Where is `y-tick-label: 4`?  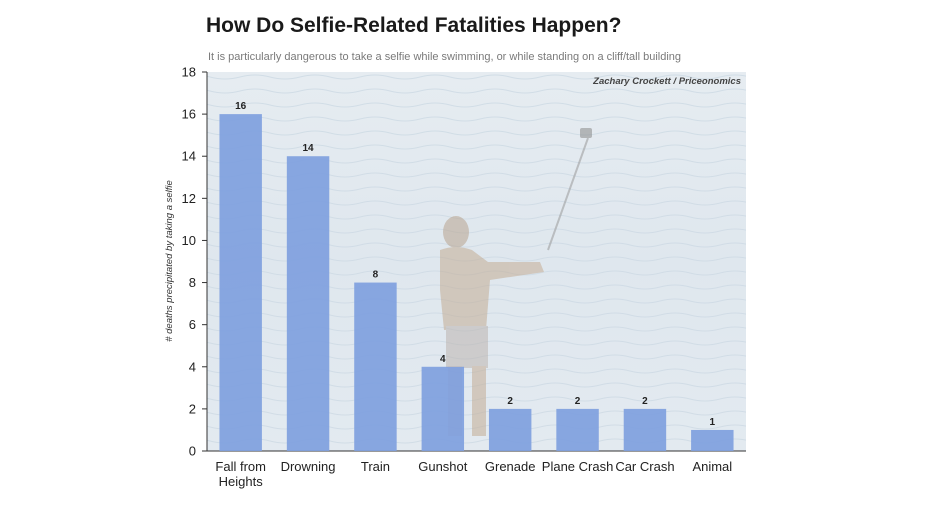 y-tick-label: 4 is located at coordinates (192, 366).